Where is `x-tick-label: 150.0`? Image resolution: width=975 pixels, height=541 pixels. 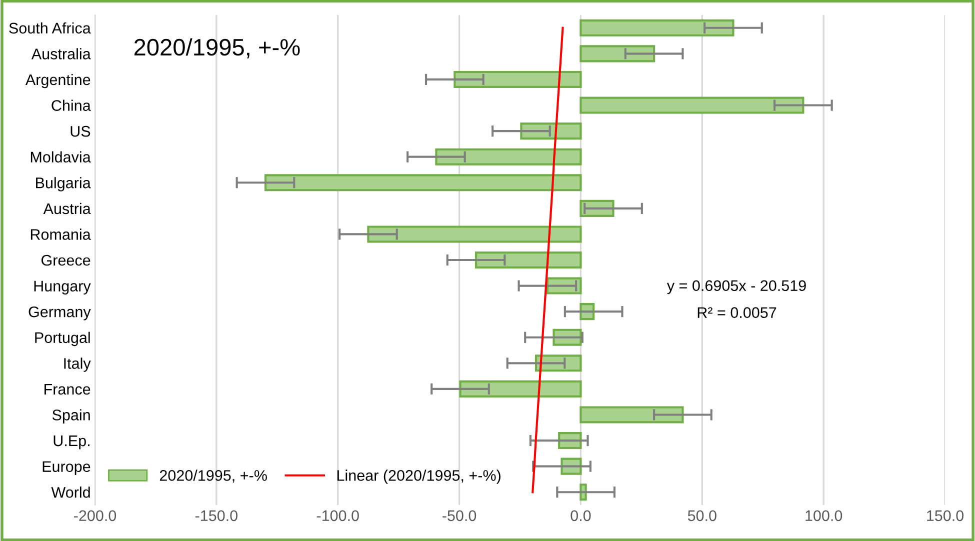
x-tick-label: 150.0 is located at coordinates (945, 516).